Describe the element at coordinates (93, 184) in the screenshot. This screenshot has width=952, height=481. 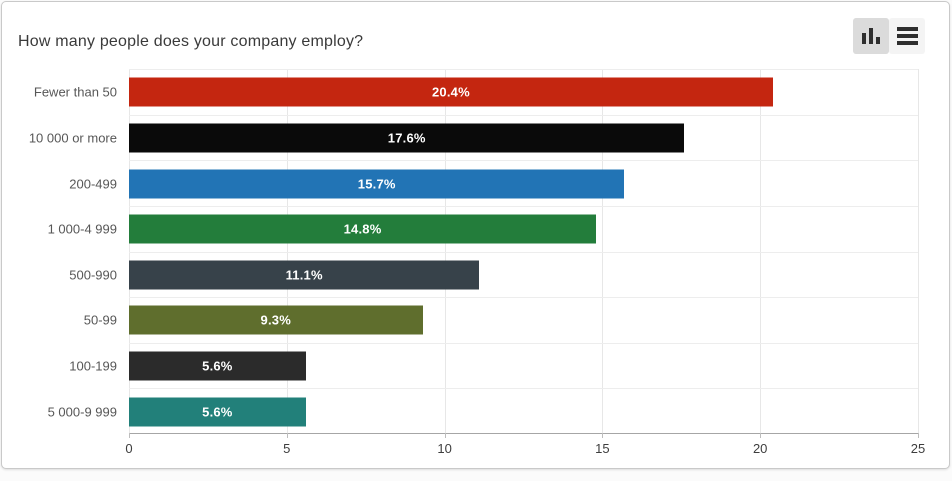
I see `category-label: 200-499` at that location.